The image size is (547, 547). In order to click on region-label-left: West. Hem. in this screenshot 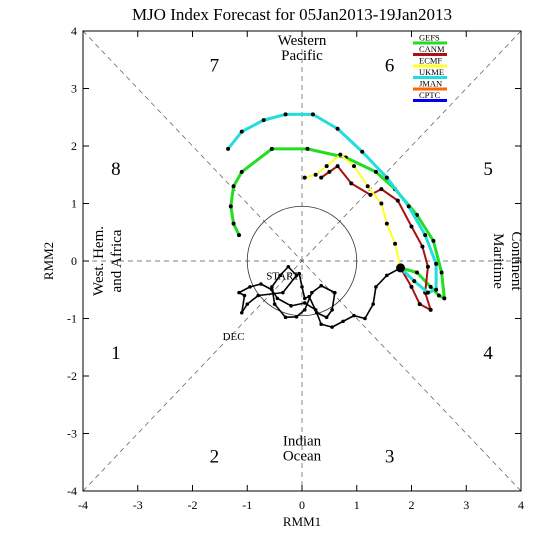, I will do `click(99, 261)`.